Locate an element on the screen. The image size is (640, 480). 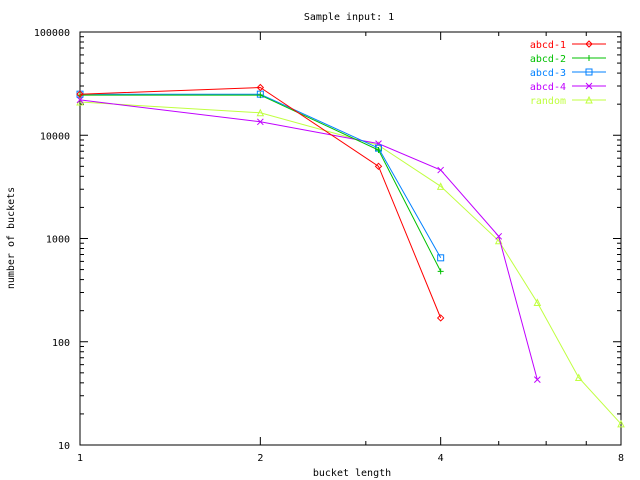
legend: abcd-1 abcd-2 abcd-3 abcd-4 random is located at coordinates (568, 73).